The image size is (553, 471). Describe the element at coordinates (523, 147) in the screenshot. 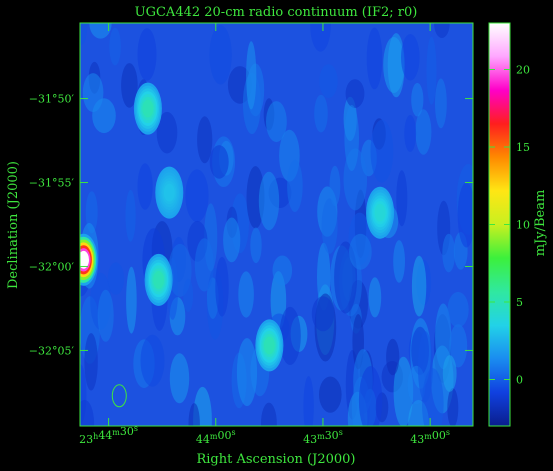

I see `colorbar-tick-label: 15` at that location.